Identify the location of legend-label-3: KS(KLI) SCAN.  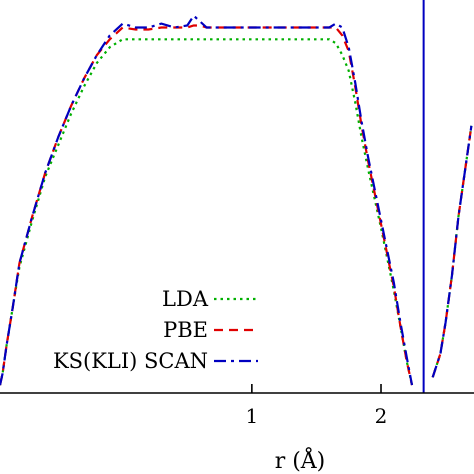
(130, 361).